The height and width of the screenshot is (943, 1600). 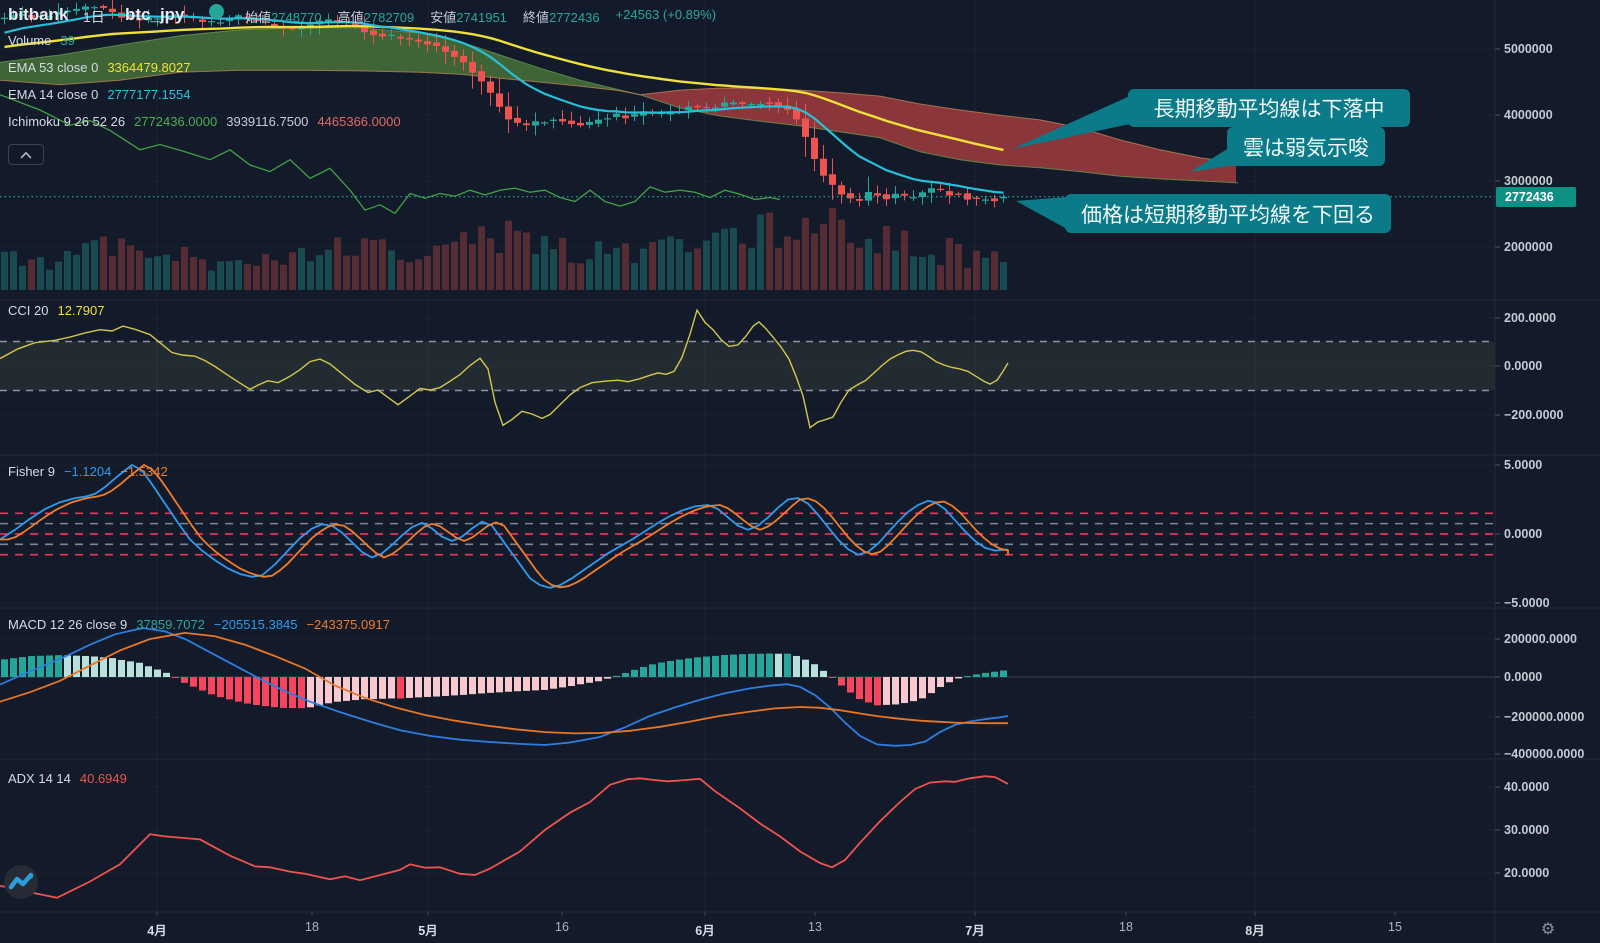 I want to click on exchange-name: bitbank, so click(x=38, y=14).